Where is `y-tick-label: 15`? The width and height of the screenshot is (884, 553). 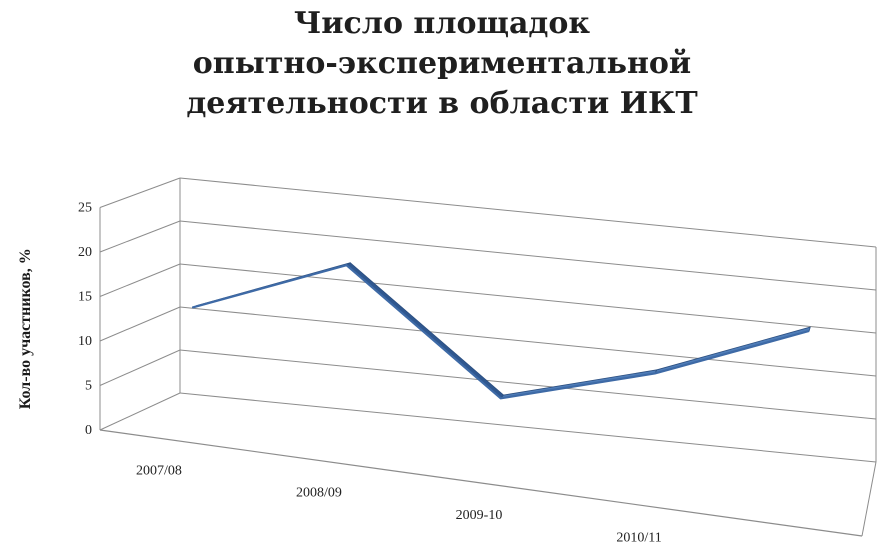
y-tick-label: 15 is located at coordinates (85, 297).